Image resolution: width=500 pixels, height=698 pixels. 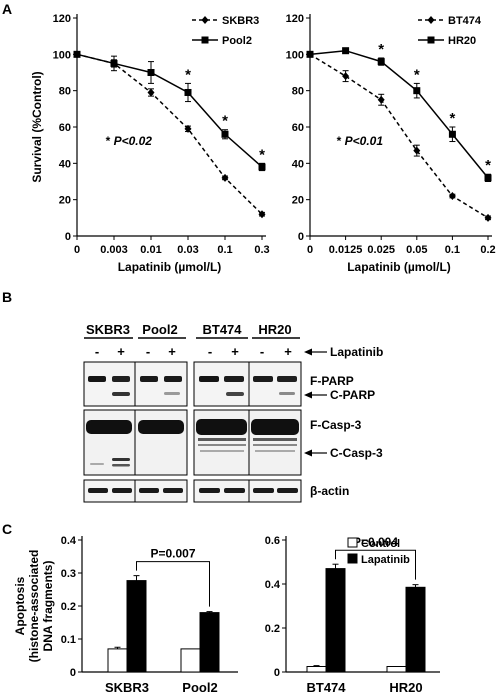 I want to click on y-tick-label: 80, so click(x=65, y=92).